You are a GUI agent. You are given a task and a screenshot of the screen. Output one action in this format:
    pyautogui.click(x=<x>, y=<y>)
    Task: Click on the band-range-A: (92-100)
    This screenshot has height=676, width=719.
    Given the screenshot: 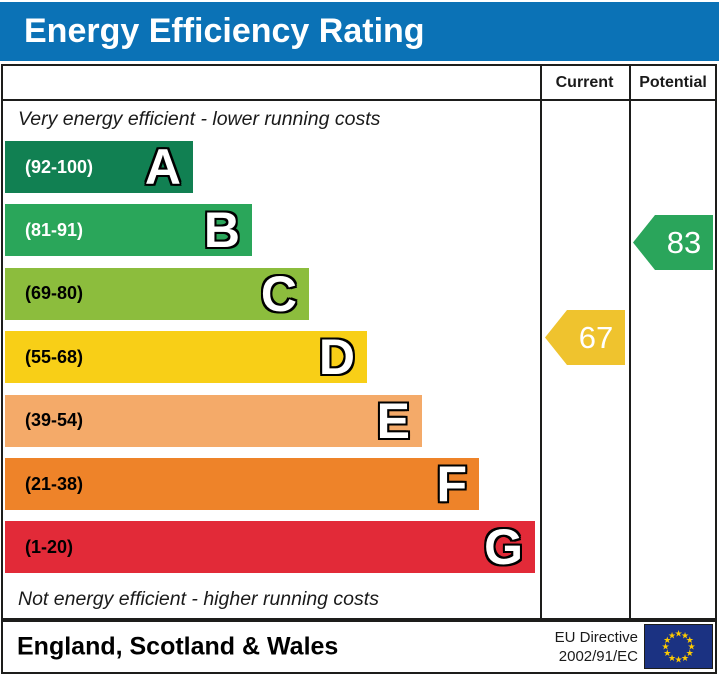 What is the action you would take?
    pyautogui.click(x=59, y=166)
    